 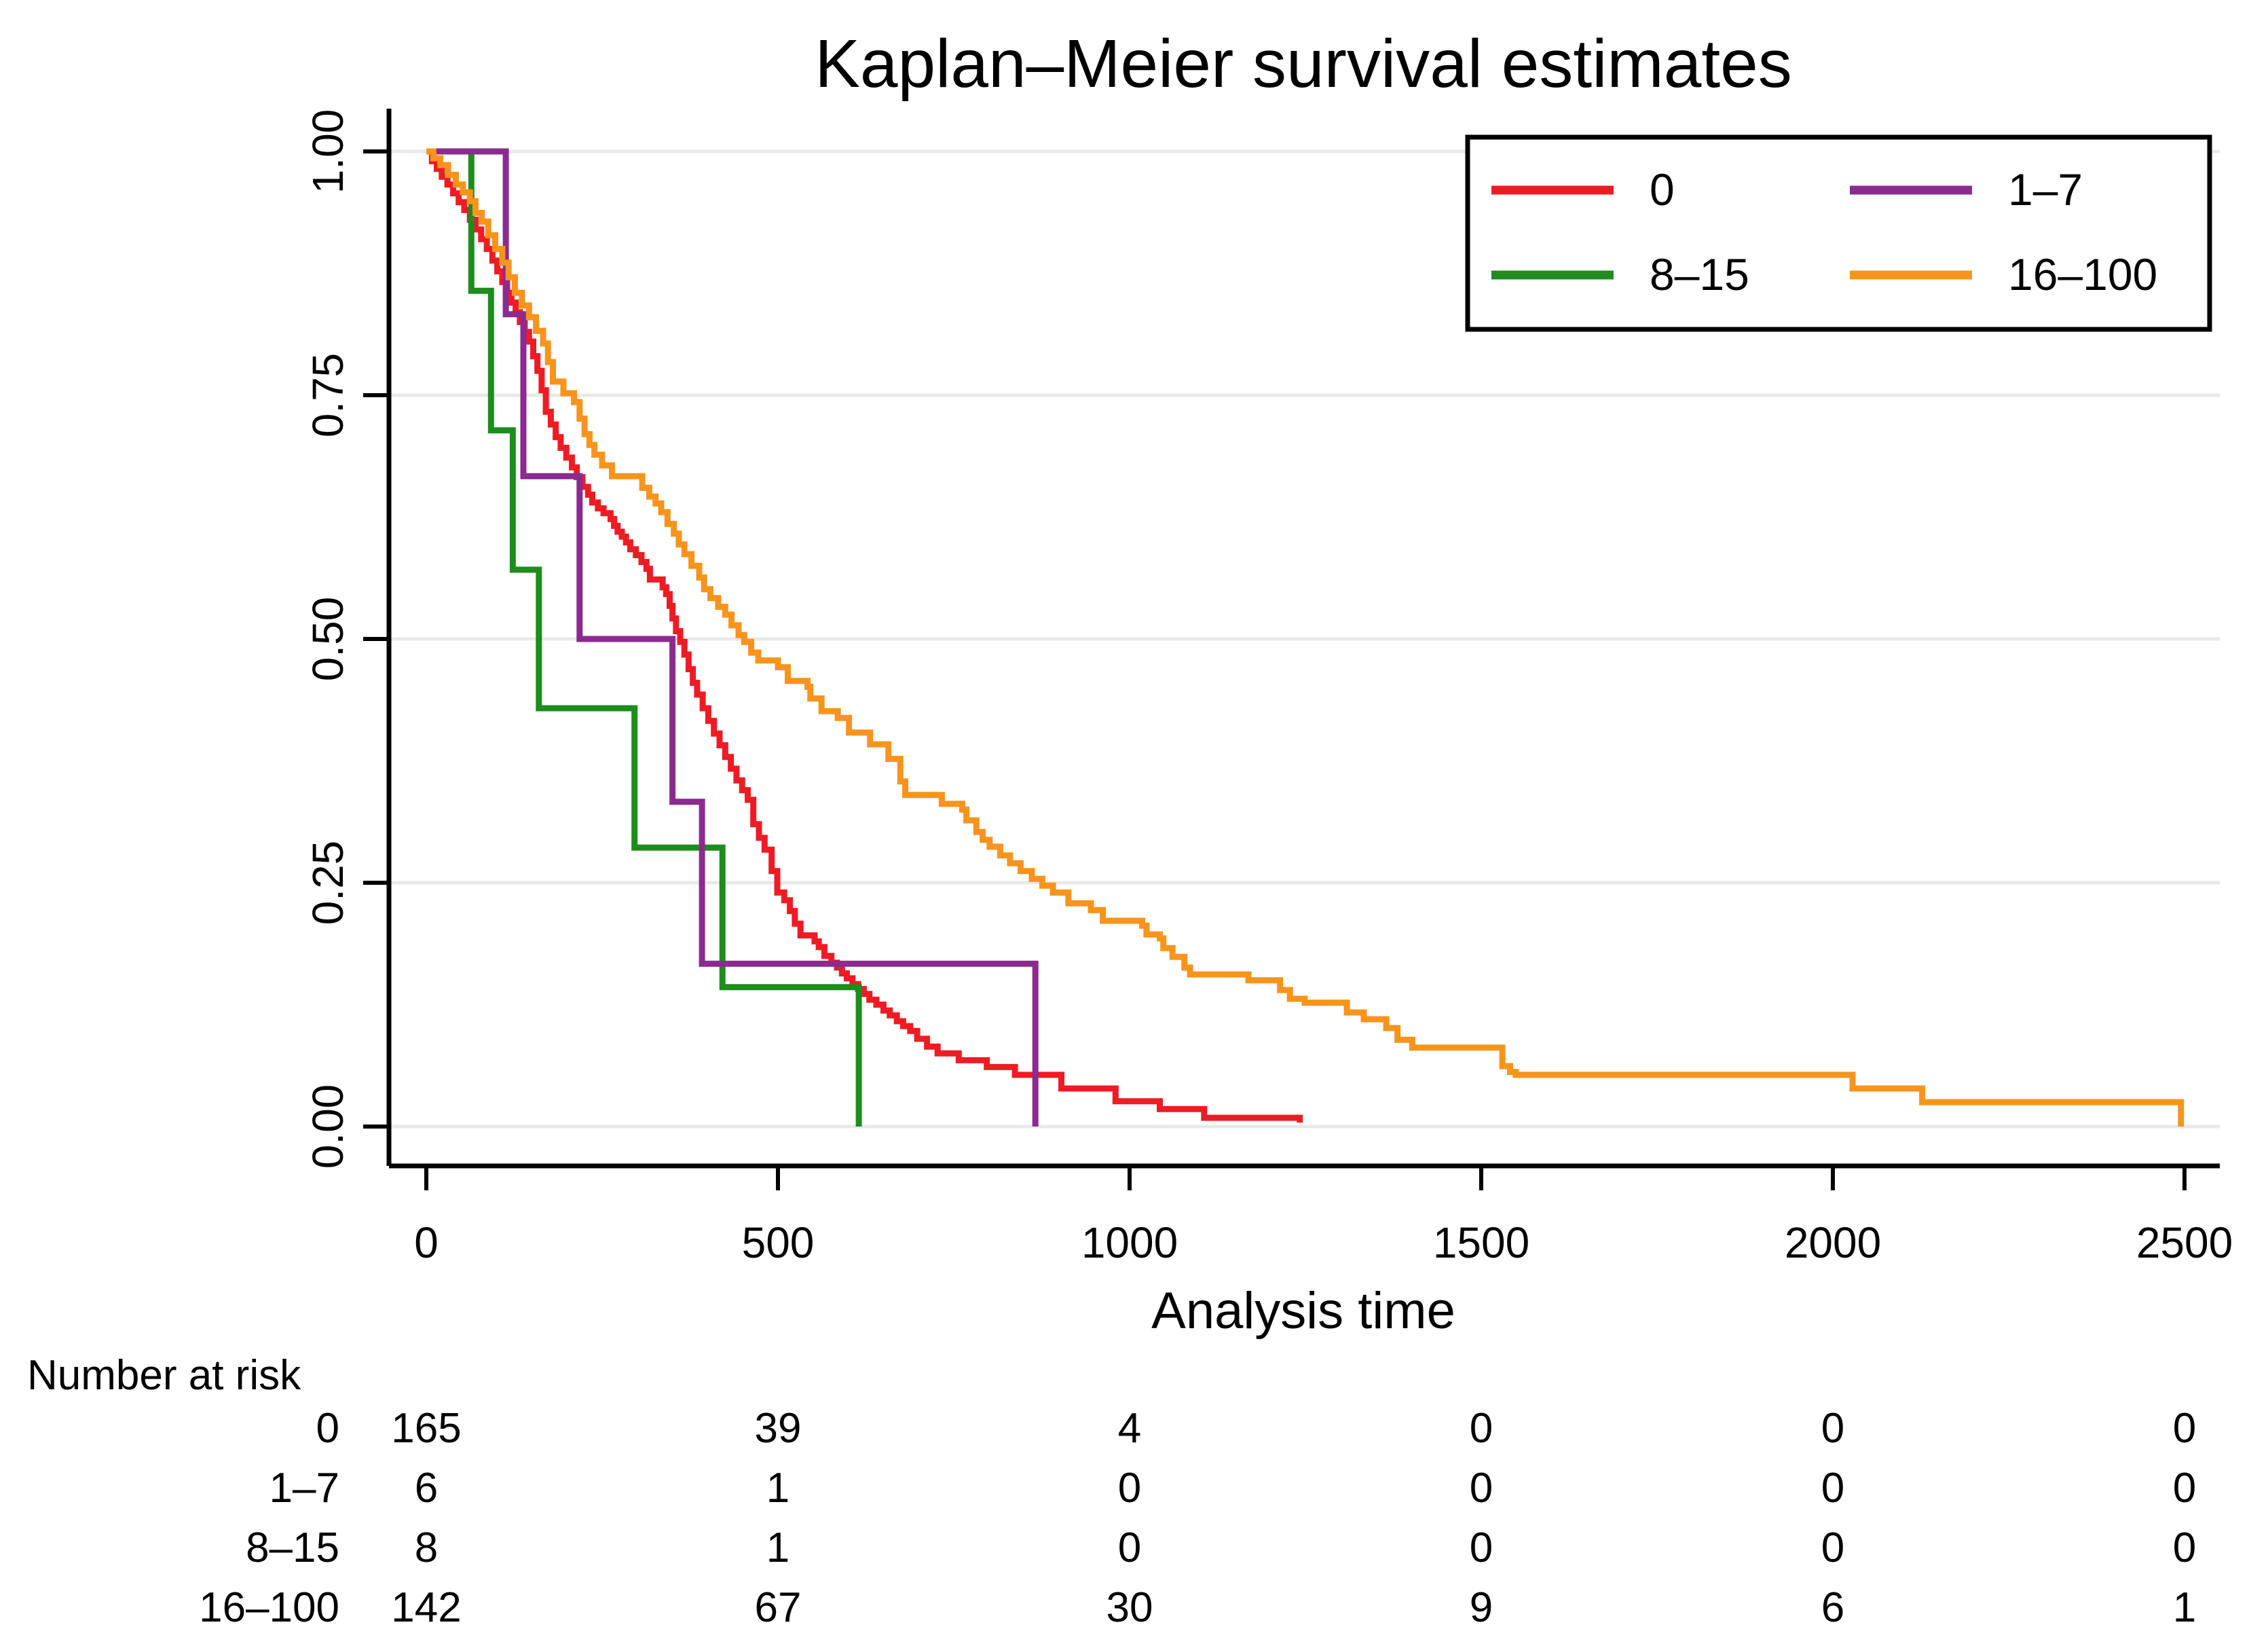 What do you see at coordinates (2082, 274) in the screenshot?
I see `legend-label-16–100: 16–100` at bounding box center [2082, 274].